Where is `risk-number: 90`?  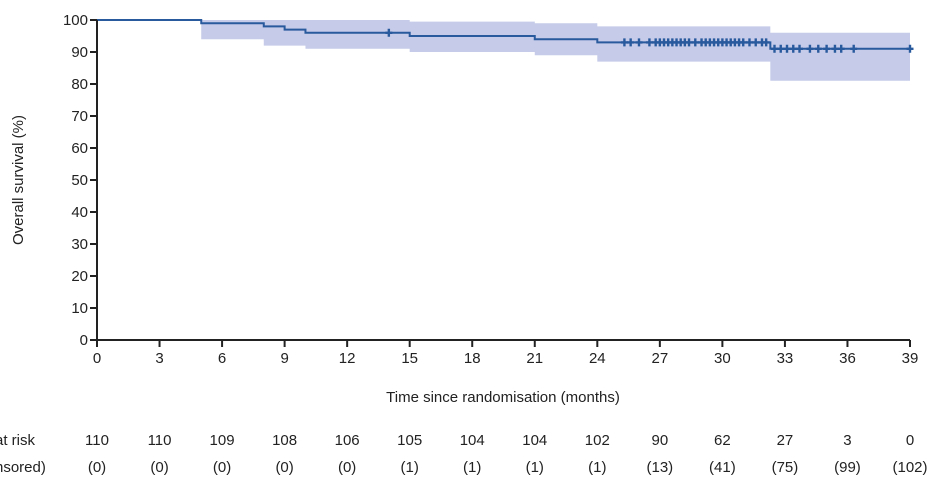 risk-number: 90 is located at coordinates (660, 440).